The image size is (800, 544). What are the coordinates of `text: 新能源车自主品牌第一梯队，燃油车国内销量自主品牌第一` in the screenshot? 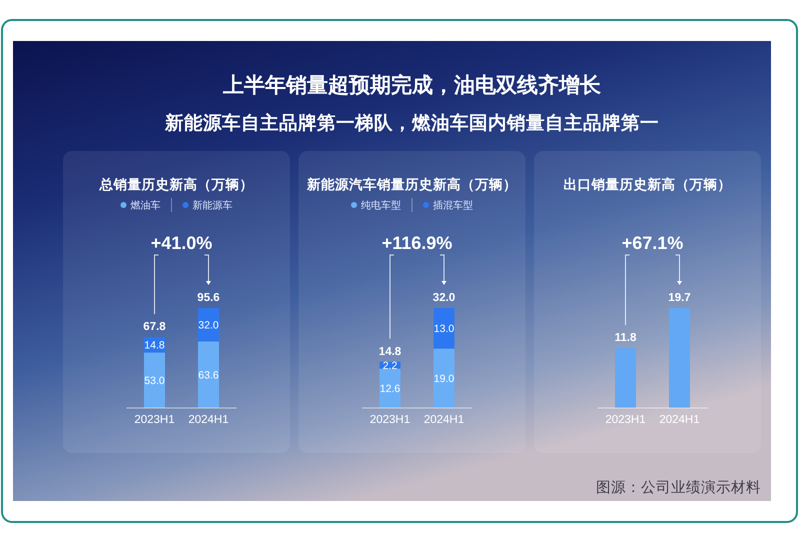 It's located at (411, 122).